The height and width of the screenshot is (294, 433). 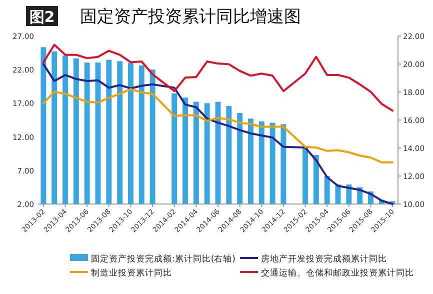 What do you see at coordinates (131, 273) in the screenshot?
I see `legend-label: 制造业投资累计同比` at bounding box center [131, 273].